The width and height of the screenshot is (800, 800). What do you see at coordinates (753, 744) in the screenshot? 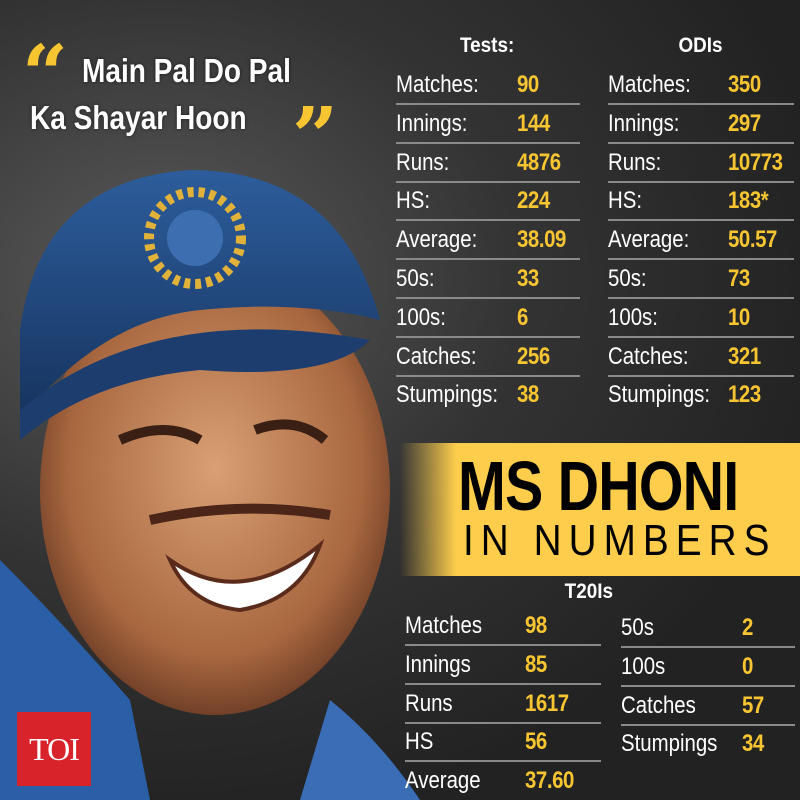
I see `stat-value: 34` at bounding box center [753, 744].